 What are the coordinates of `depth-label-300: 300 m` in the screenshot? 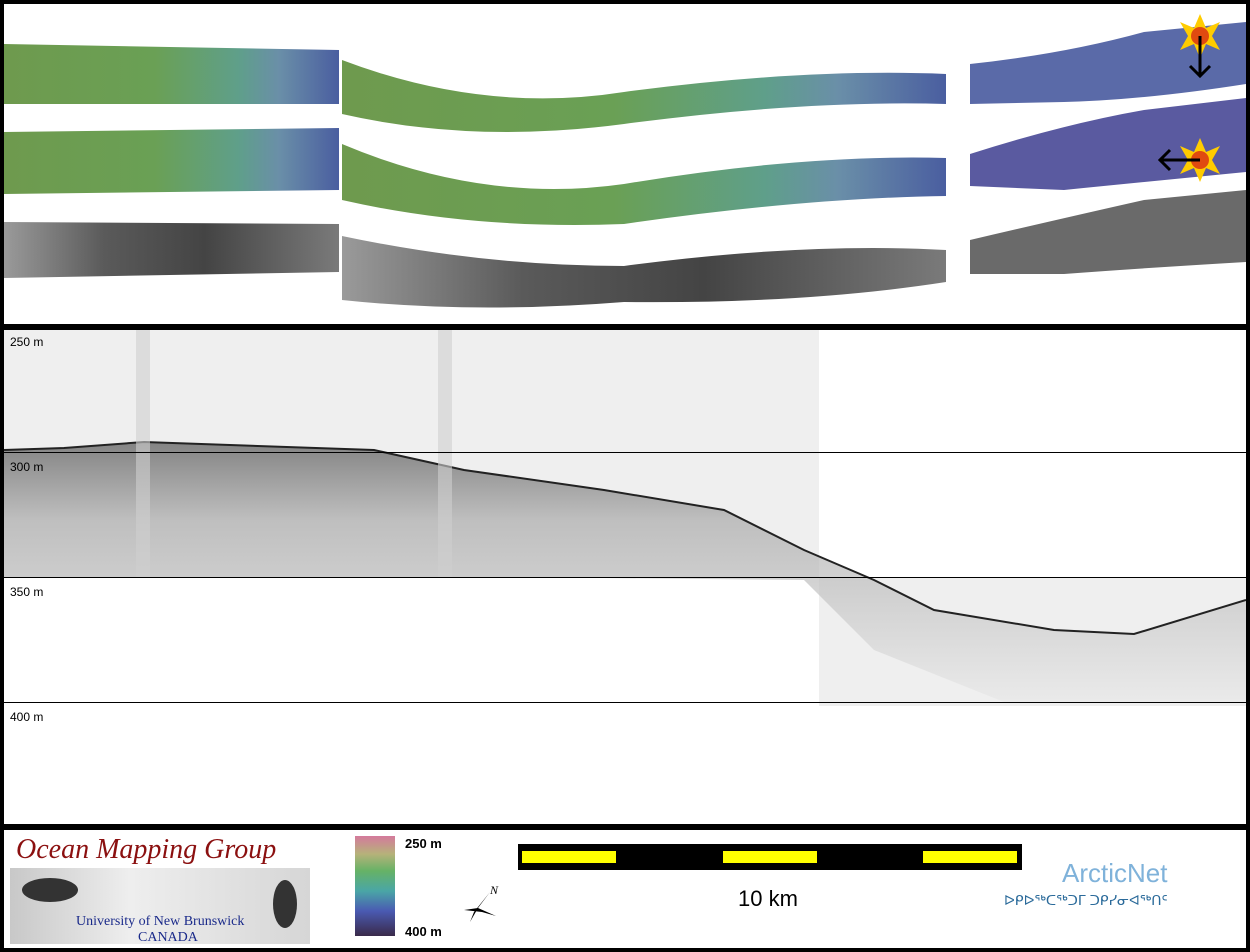 It's located at (27, 467).